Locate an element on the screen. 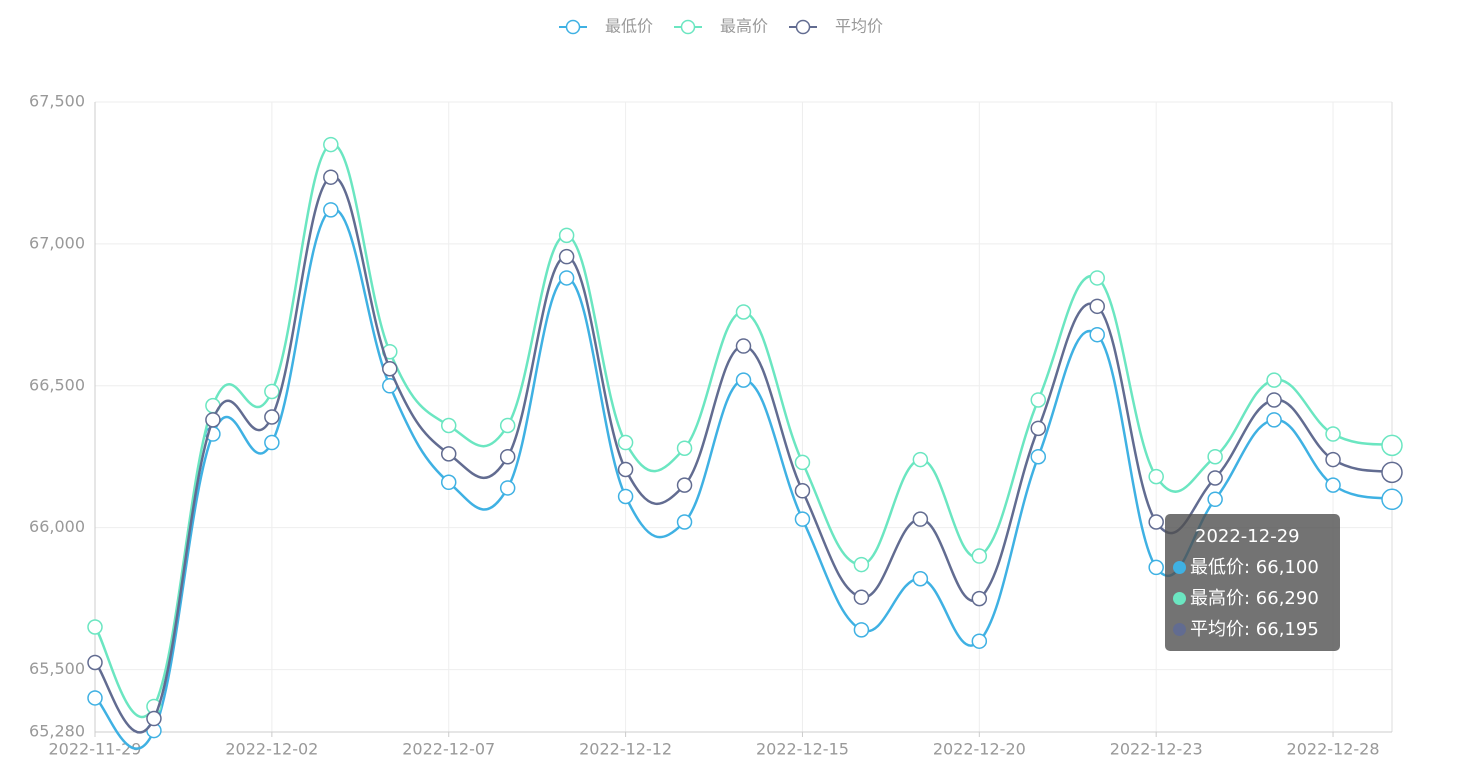 This screenshot has width=1466, height=775. tooltip-series: 最高价 is located at coordinates (1217, 598).